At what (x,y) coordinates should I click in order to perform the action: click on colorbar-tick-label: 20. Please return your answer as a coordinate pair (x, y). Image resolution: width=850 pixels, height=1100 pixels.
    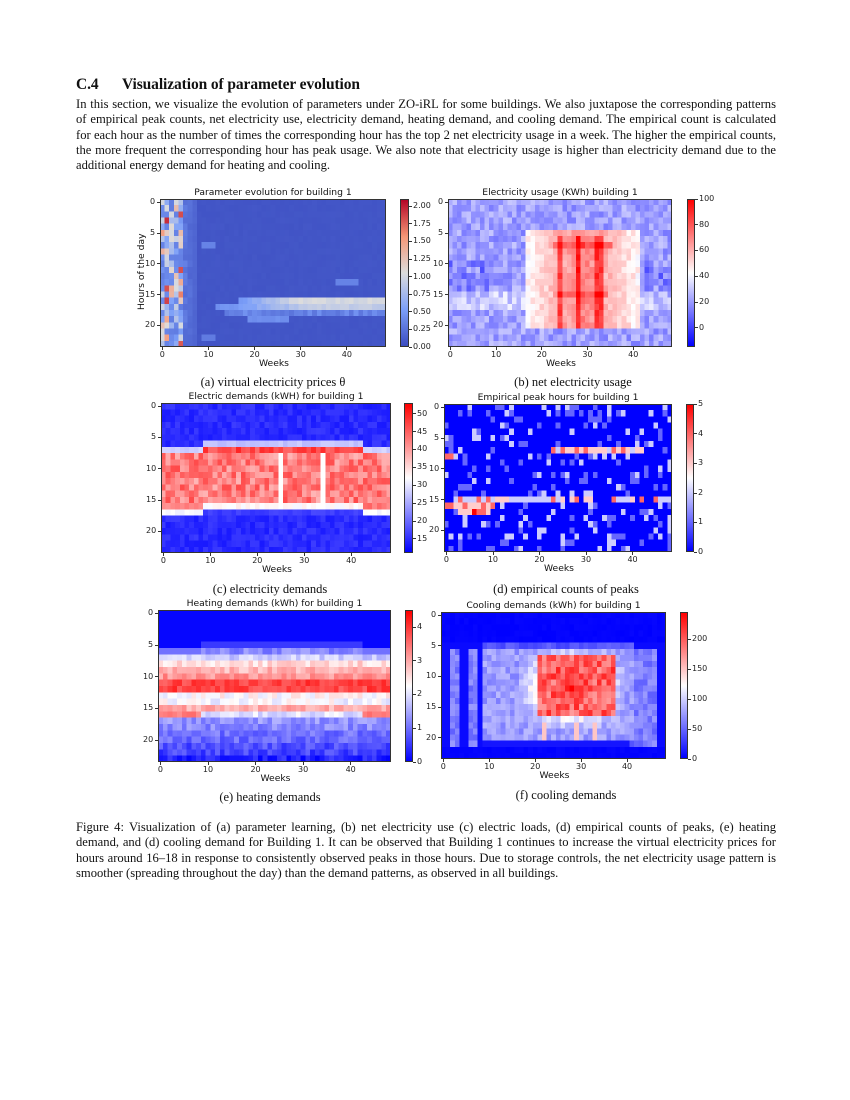
    Looking at the image, I should click on (422, 520).